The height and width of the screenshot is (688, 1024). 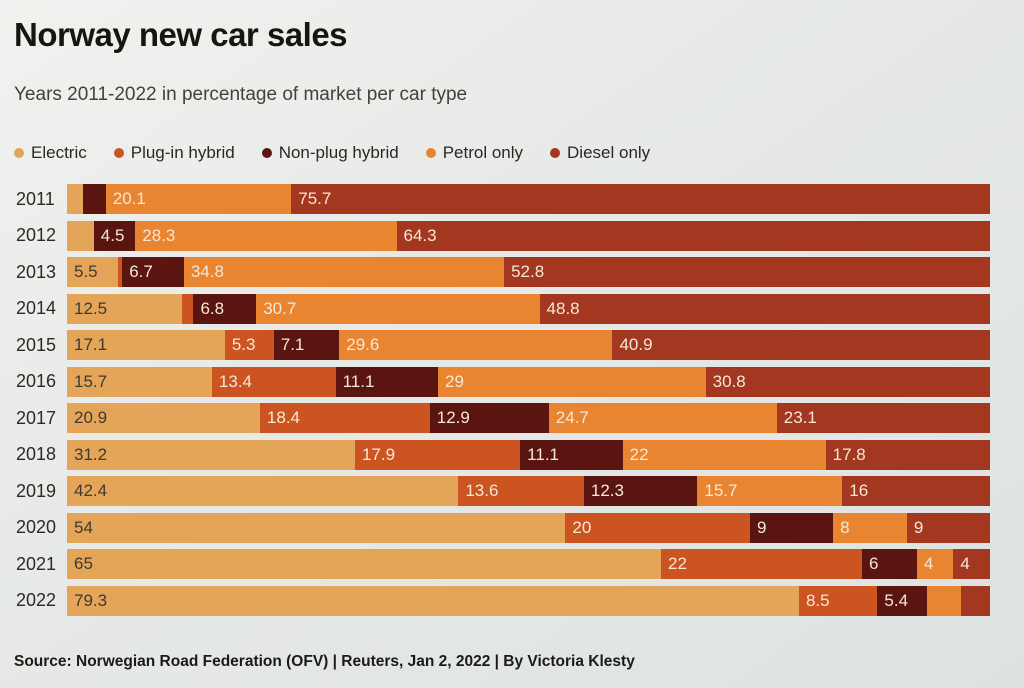 I want to click on bar-row-2017: 2017 20.9 18.4 12.9 24.7 23.1, so click(x=503, y=418).